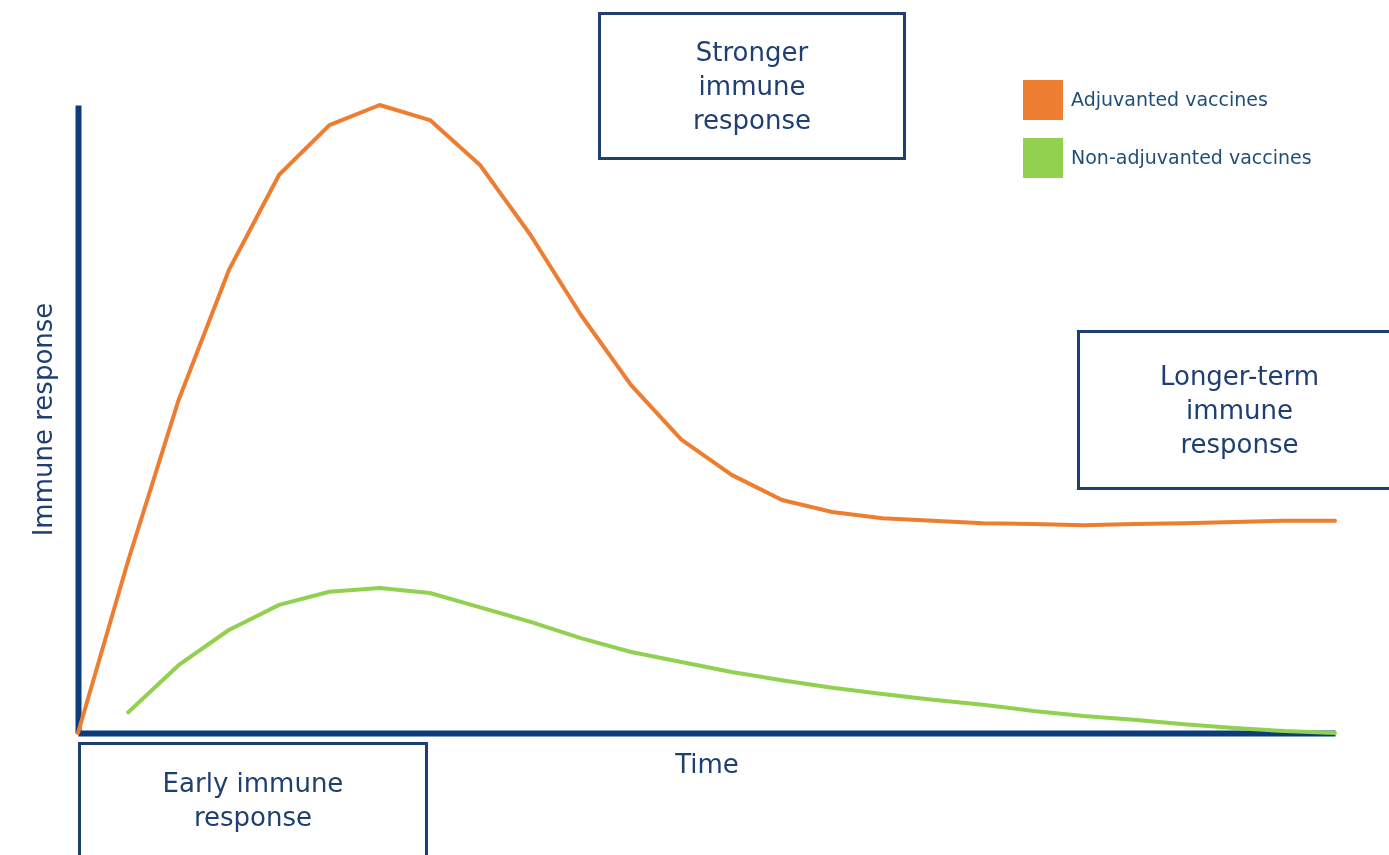 This screenshot has height=855, width=1389. I want to click on legend-label: Adjuvanted vaccines, so click(1169, 99).